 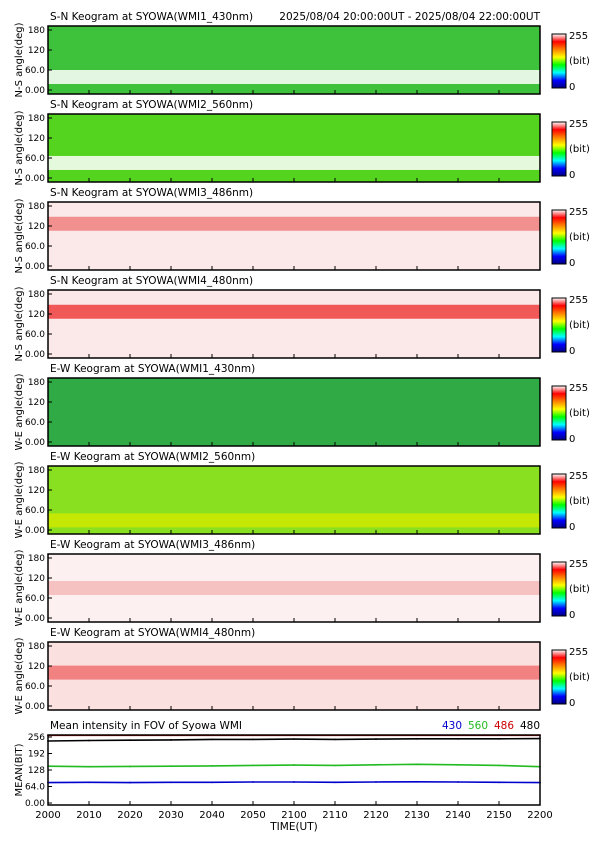 What do you see at coordinates (152, 369) in the screenshot?
I see `keogram-title: E-W Keogram at SYOWA(WMI1_430nm)` at bounding box center [152, 369].